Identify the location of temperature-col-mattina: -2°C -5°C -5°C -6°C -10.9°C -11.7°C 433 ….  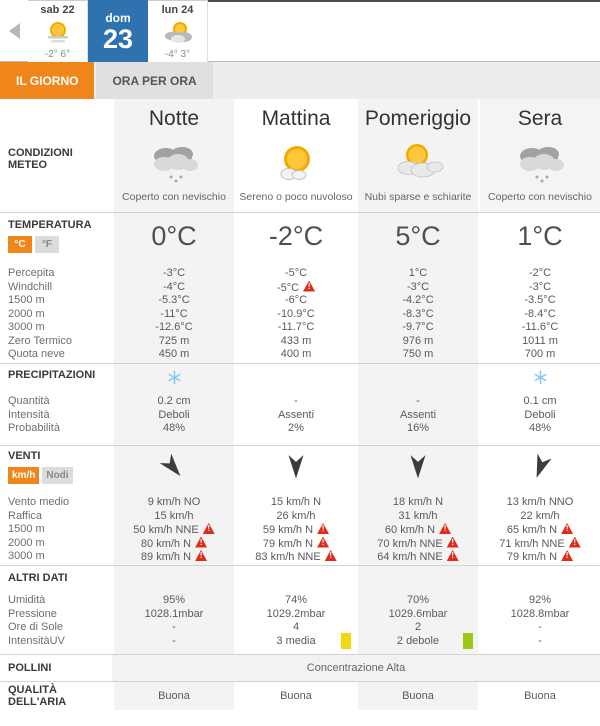
(296, 288).